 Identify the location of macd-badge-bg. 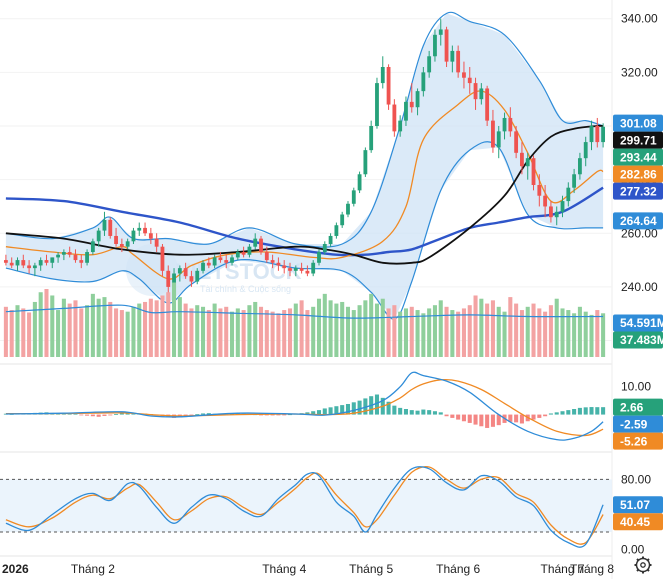
(638, 441).